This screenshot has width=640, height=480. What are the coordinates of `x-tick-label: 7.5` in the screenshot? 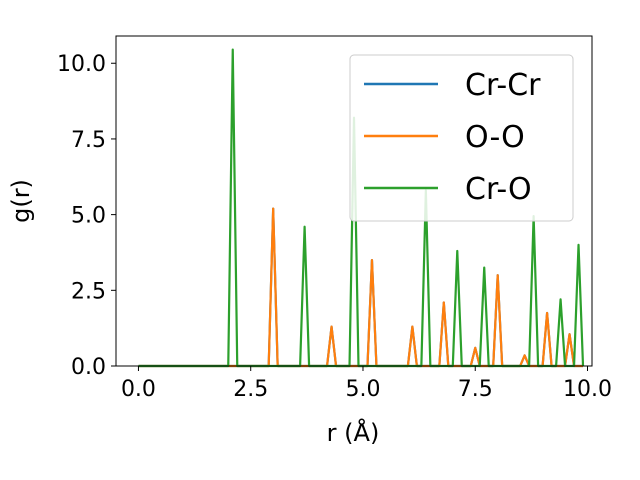 It's located at (475, 389).